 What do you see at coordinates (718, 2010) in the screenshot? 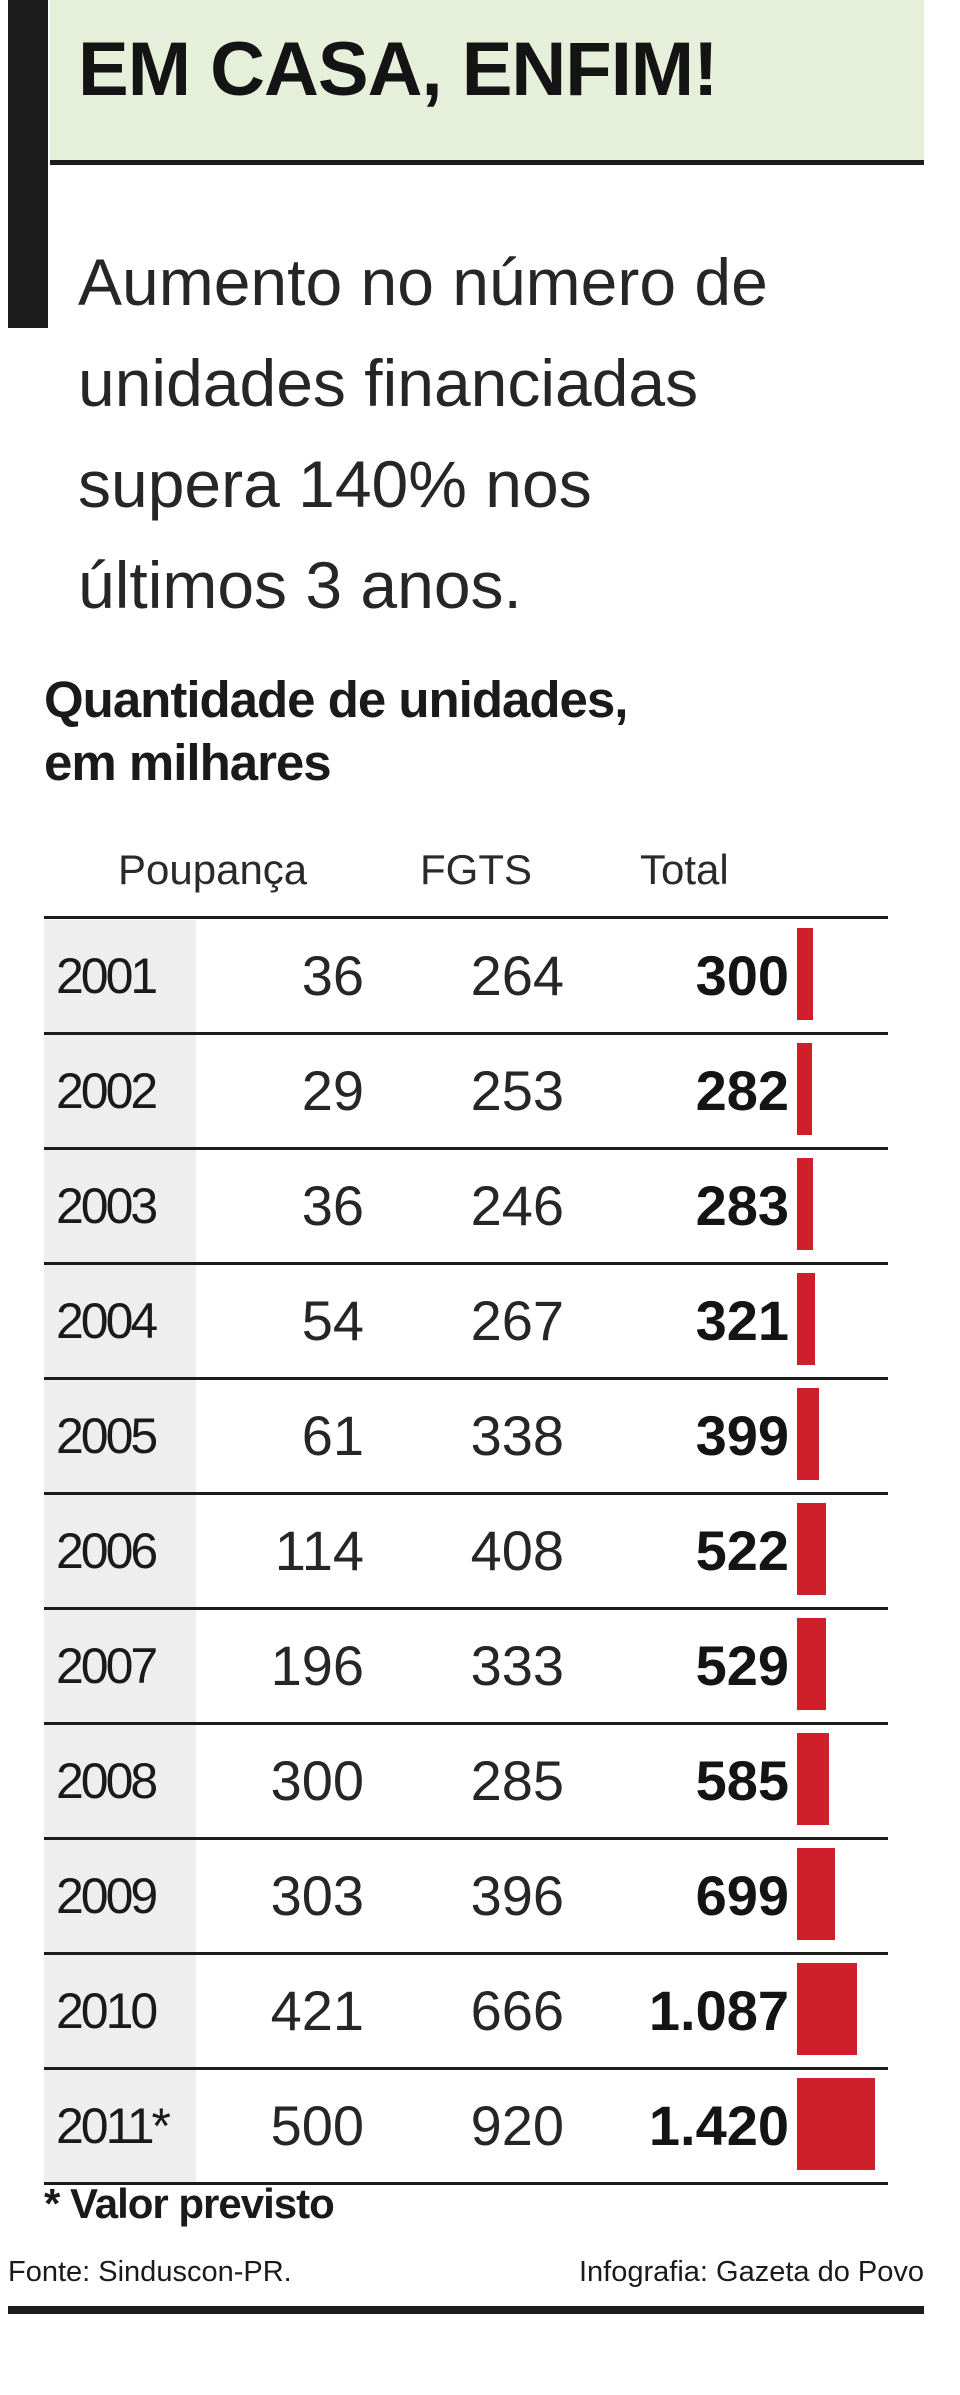
I see `total-cell: 1.087` at bounding box center [718, 2010].